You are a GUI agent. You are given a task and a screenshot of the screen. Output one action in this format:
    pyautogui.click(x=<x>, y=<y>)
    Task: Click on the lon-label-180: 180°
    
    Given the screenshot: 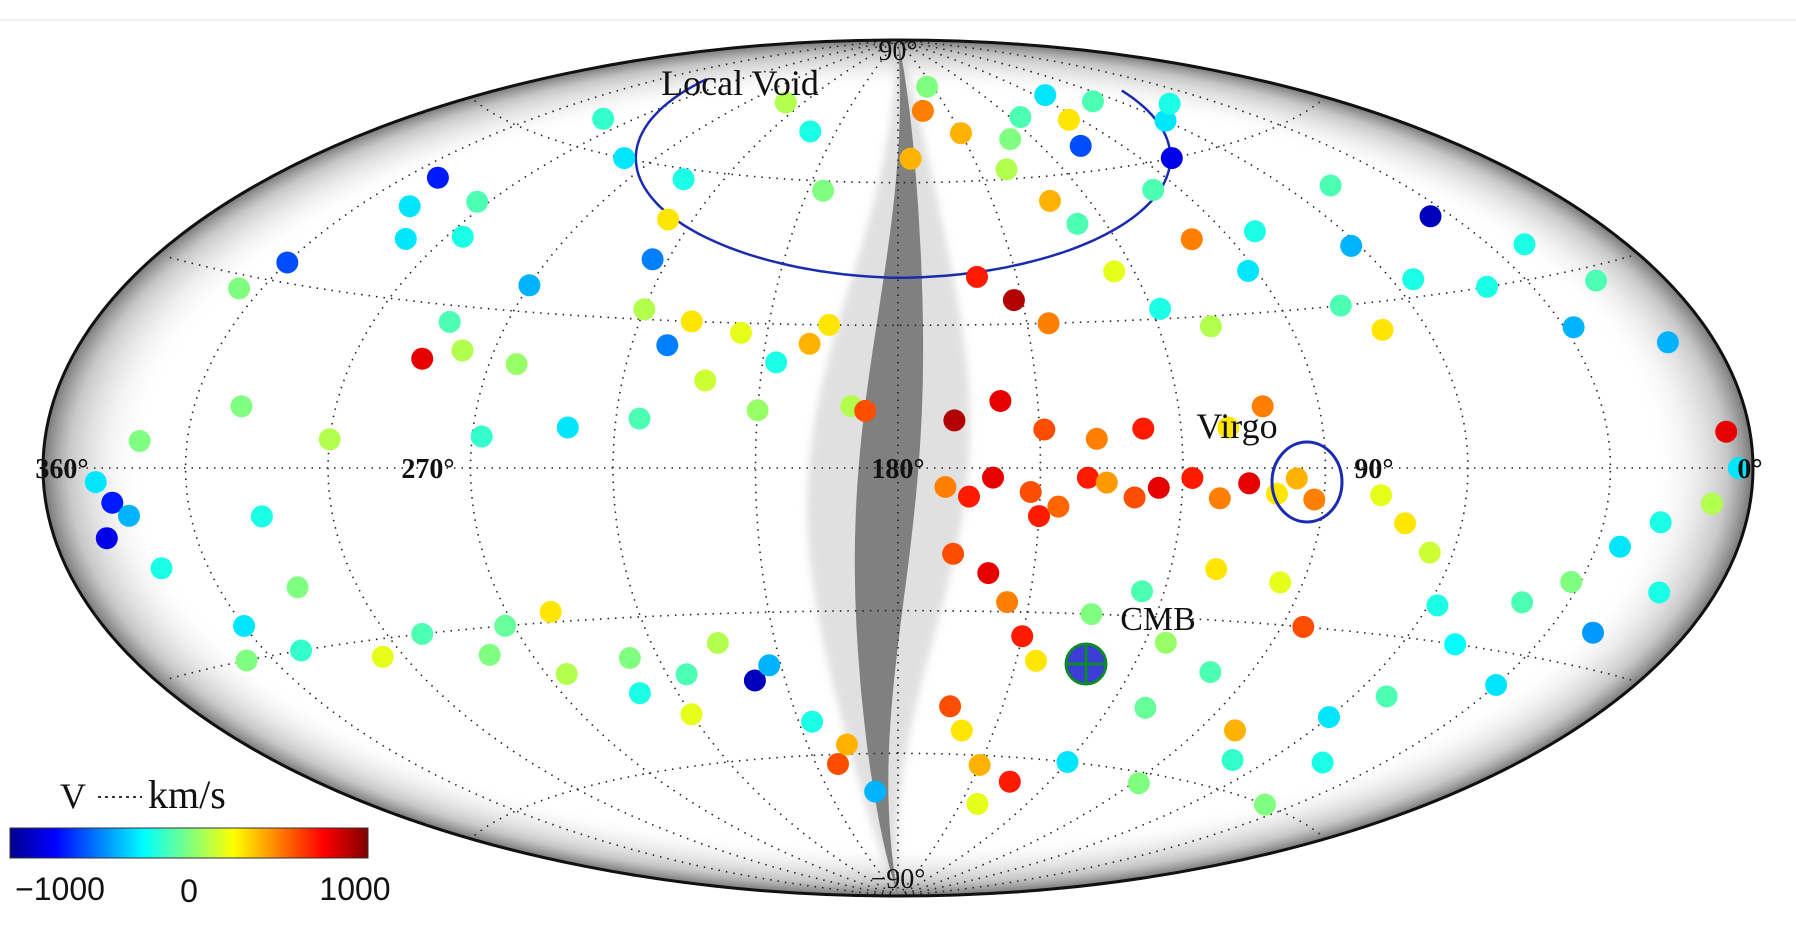 What is the action you would take?
    pyautogui.click(x=897, y=469)
    